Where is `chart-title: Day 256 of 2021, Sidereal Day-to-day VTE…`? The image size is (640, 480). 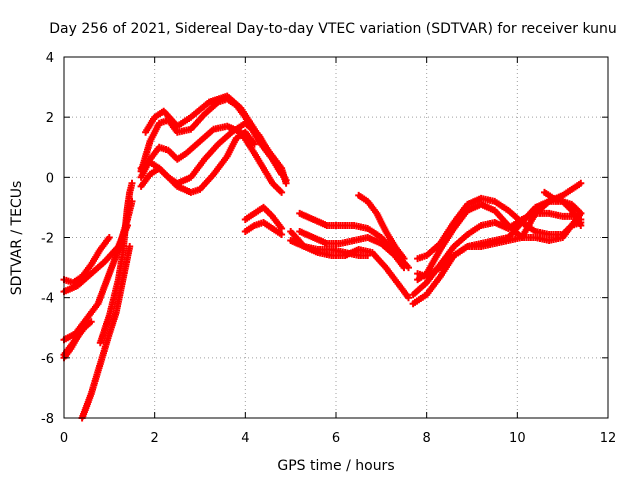
chart-title: Day 256 of 2021, Sidereal Day-to-day VTE… is located at coordinates (333, 29).